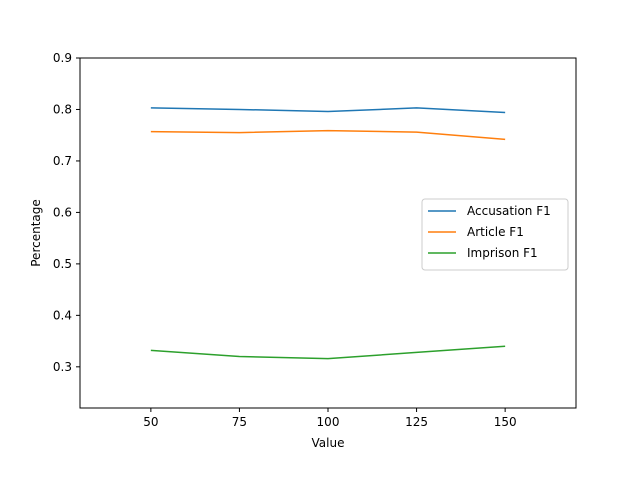 The image size is (640, 480). What do you see at coordinates (509, 211) in the screenshot?
I see `legend-label: Accusation F1` at bounding box center [509, 211].